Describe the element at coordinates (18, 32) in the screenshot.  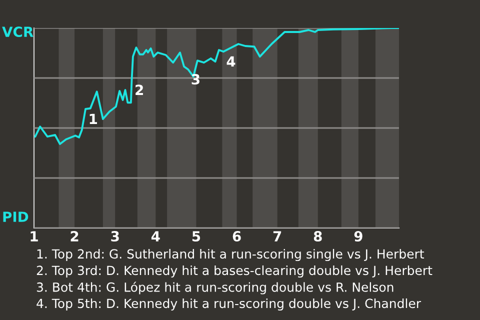
I see `text: VCR` at that location.